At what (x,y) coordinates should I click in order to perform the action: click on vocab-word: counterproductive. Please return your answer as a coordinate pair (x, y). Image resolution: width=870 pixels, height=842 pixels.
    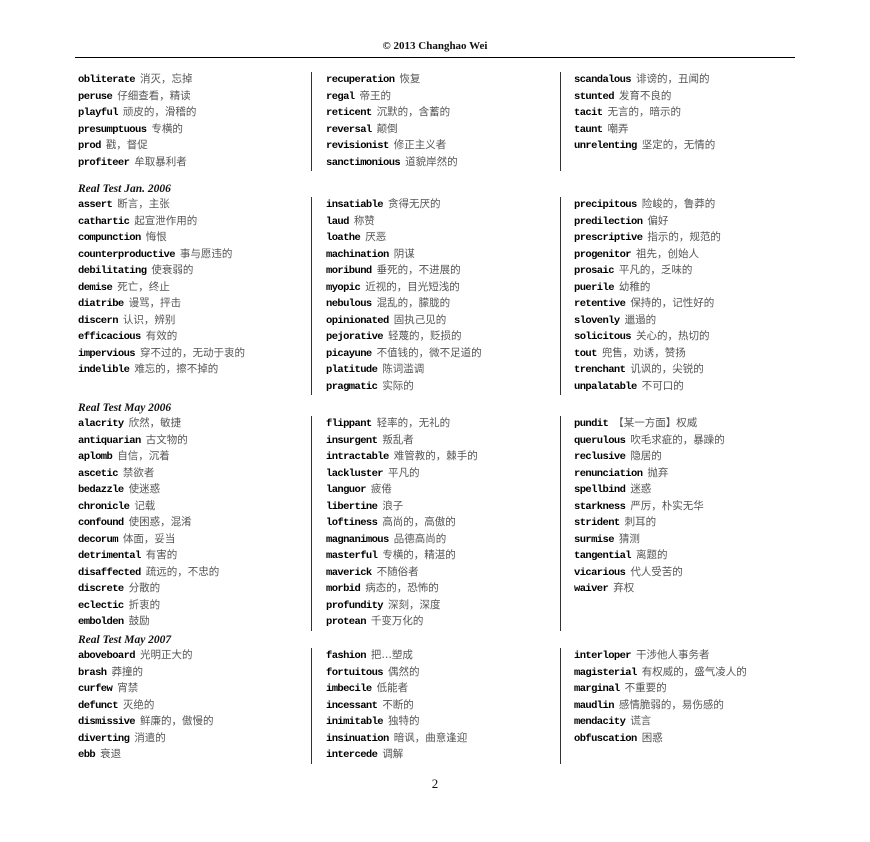
    Looking at the image, I should click on (127, 254).